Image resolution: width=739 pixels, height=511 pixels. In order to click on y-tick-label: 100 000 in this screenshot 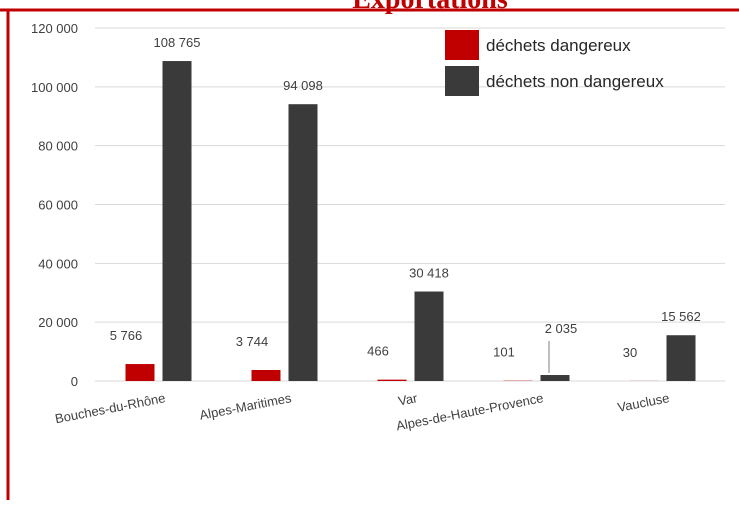, I will do `click(54, 87)`.